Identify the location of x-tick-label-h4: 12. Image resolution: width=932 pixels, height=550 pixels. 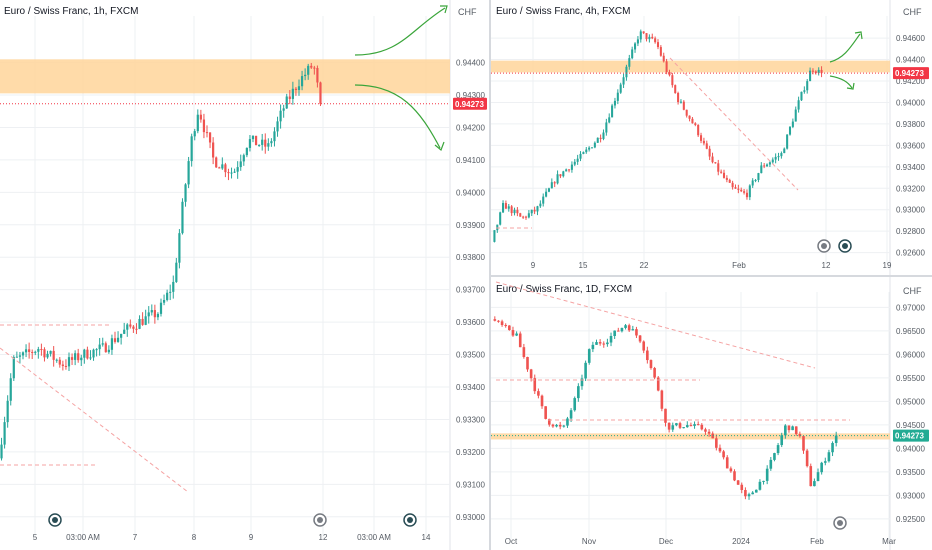
(826, 265).